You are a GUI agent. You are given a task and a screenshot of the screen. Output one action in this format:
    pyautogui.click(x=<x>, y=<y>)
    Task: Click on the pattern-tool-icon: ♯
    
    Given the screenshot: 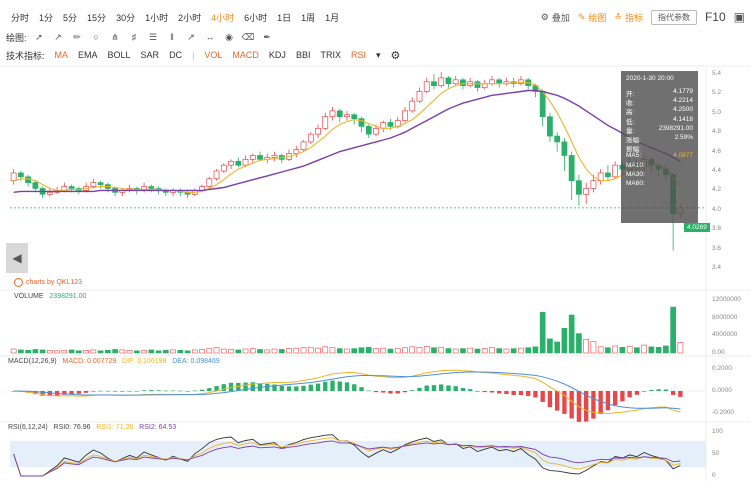 What is the action you would take?
    pyautogui.click(x=134, y=37)
    